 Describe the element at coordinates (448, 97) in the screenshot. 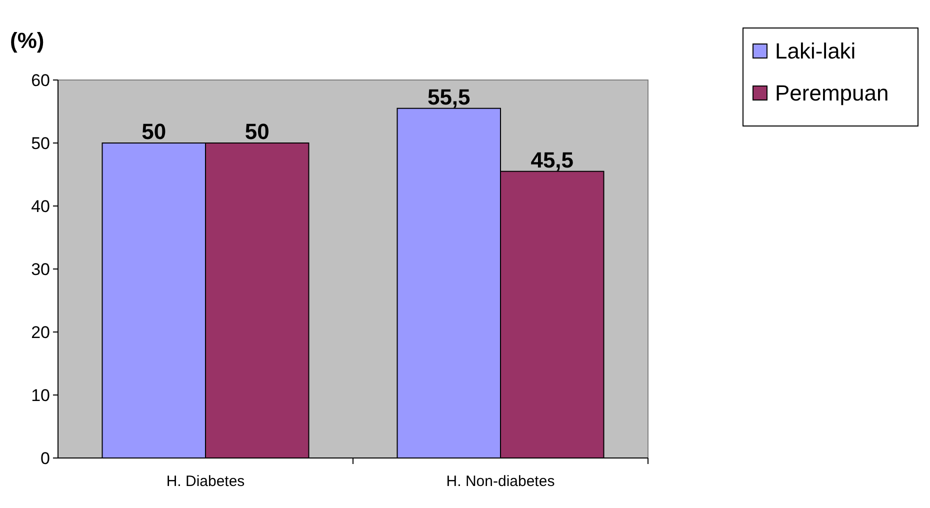

I see `data-label: 55,5` at that location.